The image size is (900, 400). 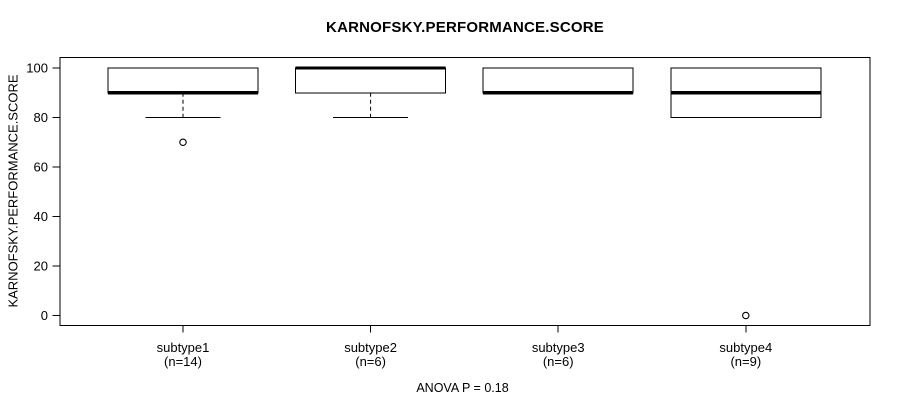 I want to click on y-tick-label: 80, so click(x=41, y=117).